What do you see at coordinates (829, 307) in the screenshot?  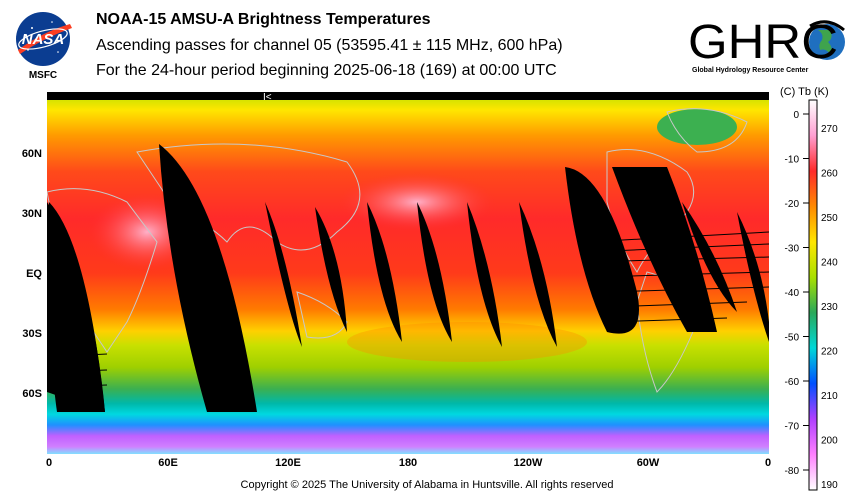 I see `kelvin-tick-label: 230` at bounding box center [829, 307].